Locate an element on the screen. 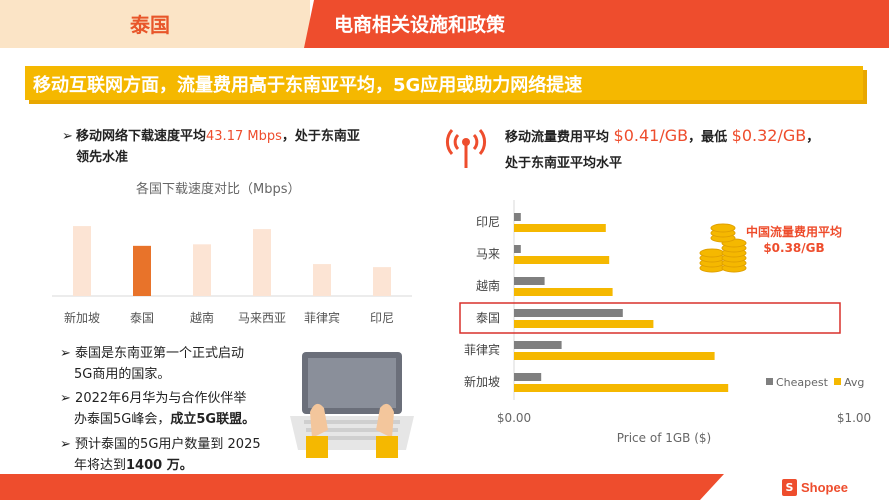 Image resolution: width=889 pixels, height=500 pixels. shopee-logo: S Shopee is located at coordinates (815, 487).